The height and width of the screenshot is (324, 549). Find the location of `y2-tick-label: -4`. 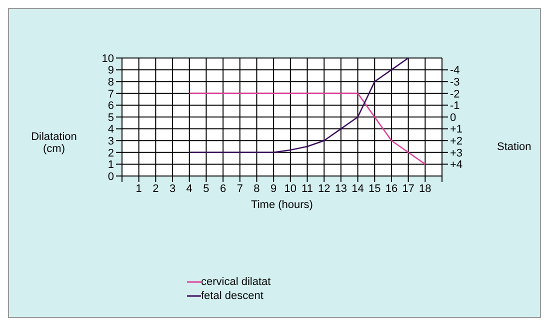

y2-tick-label: -4 is located at coordinates (455, 70).